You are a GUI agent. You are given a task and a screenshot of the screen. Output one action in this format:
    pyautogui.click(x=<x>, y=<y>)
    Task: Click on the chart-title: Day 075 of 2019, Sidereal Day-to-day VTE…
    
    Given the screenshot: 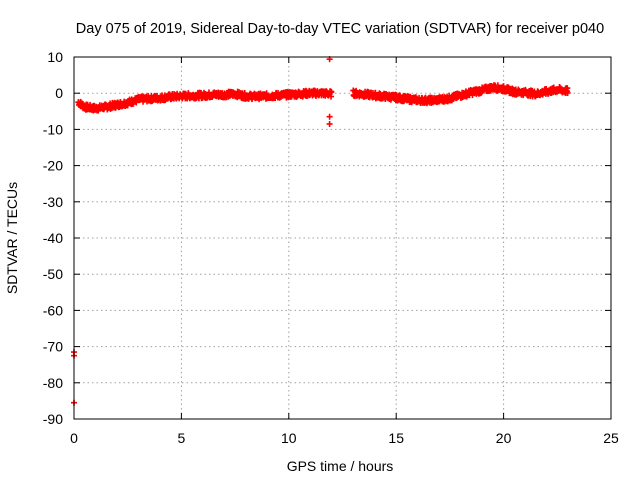 What is the action you would take?
    pyautogui.click(x=340, y=29)
    